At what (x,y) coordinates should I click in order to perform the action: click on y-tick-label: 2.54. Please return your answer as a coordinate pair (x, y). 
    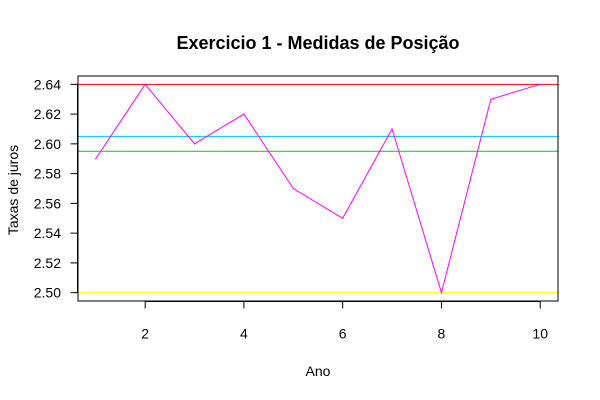
    Looking at the image, I should click on (47, 233).